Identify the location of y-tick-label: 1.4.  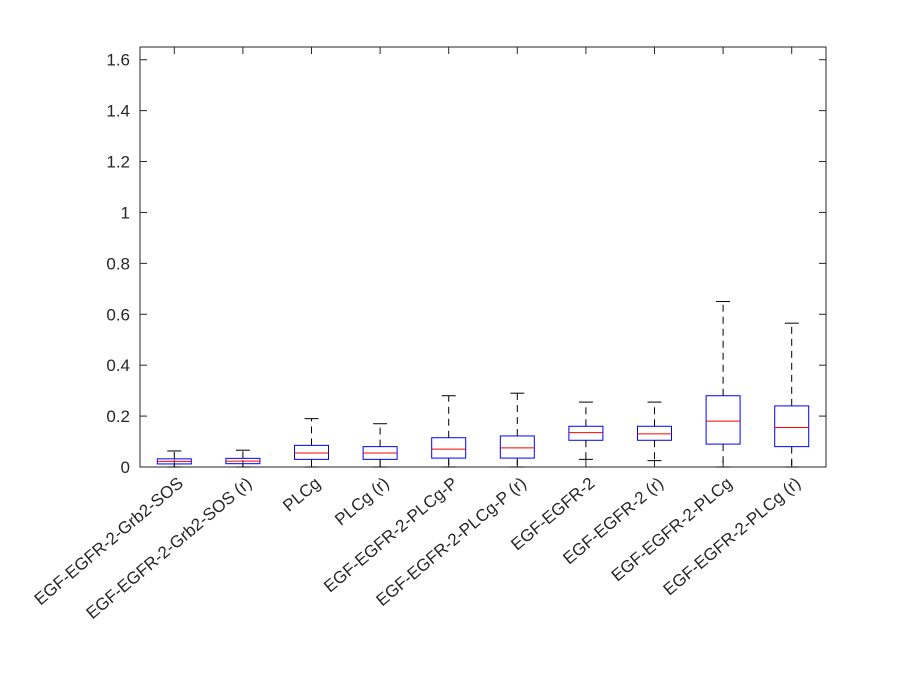
(118, 111).